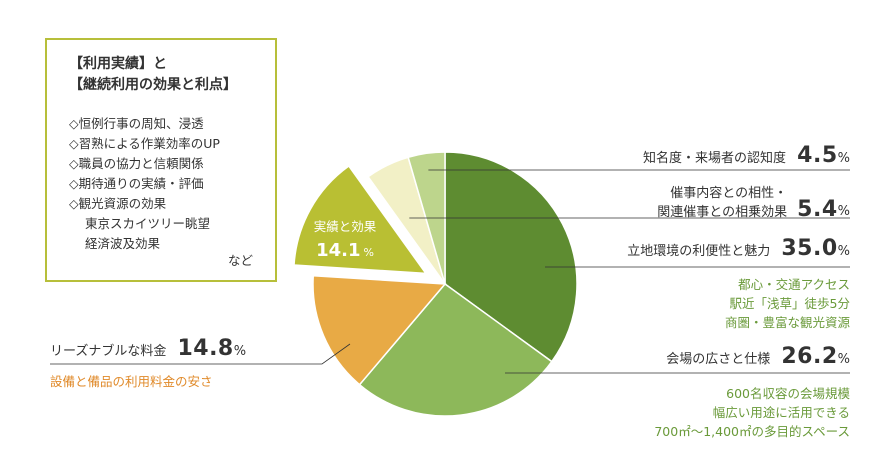 This screenshot has width=896, height=472. Describe the element at coordinates (729, 193) in the screenshot. I see `label-name-line: 催事内容との相性・` at that location.